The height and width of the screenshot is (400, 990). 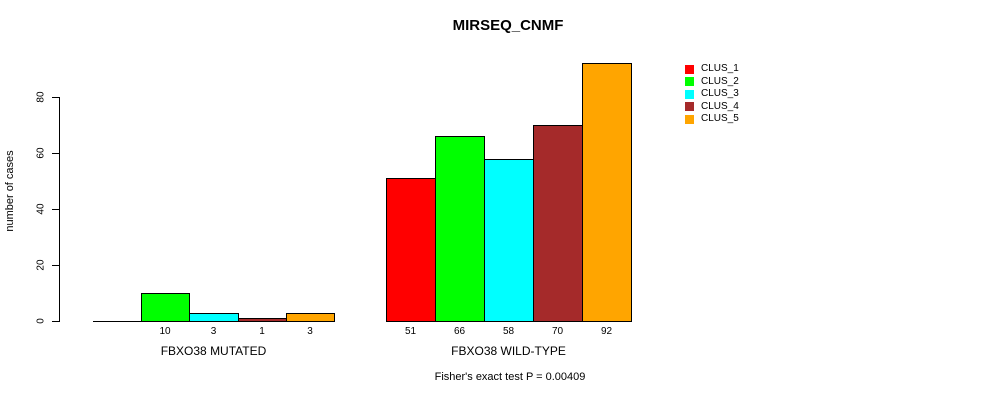 What do you see at coordinates (10, 191) in the screenshot?
I see `y-axis-title: number of cases` at bounding box center [10, 191].